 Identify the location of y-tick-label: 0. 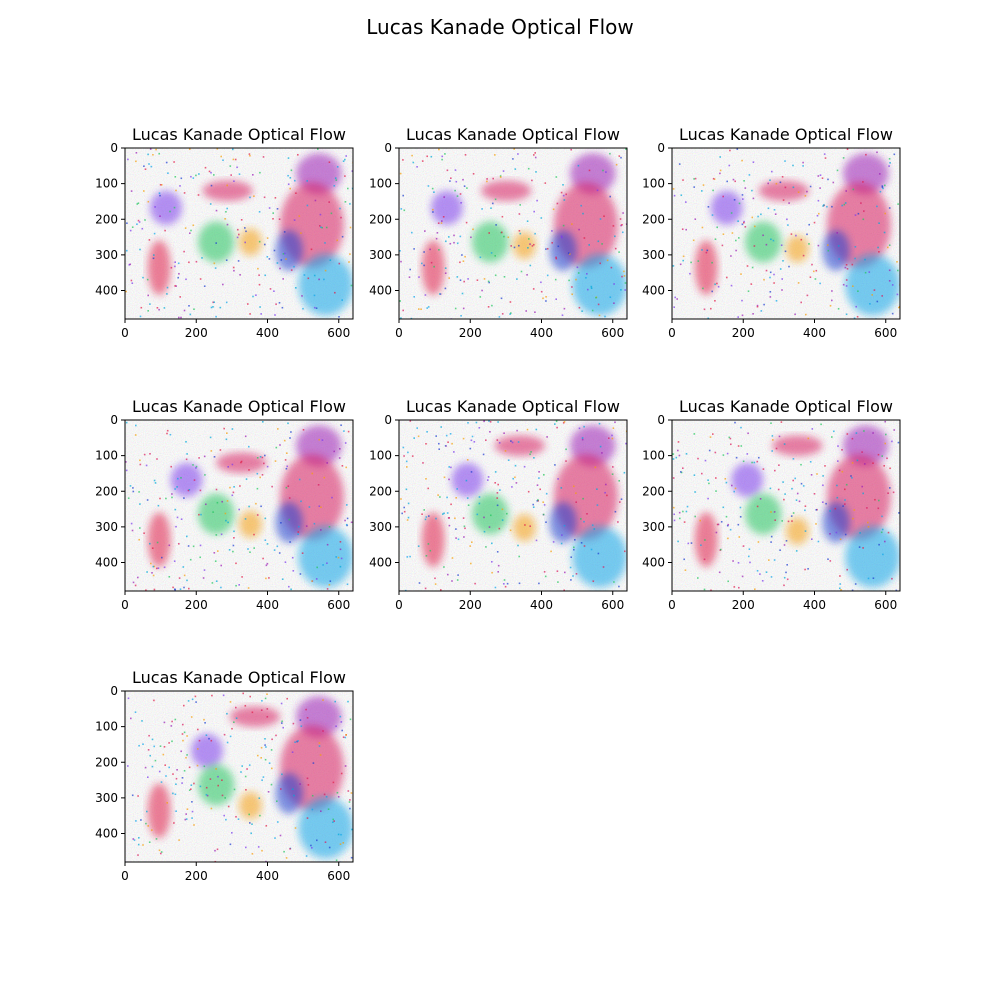
(388, 148).